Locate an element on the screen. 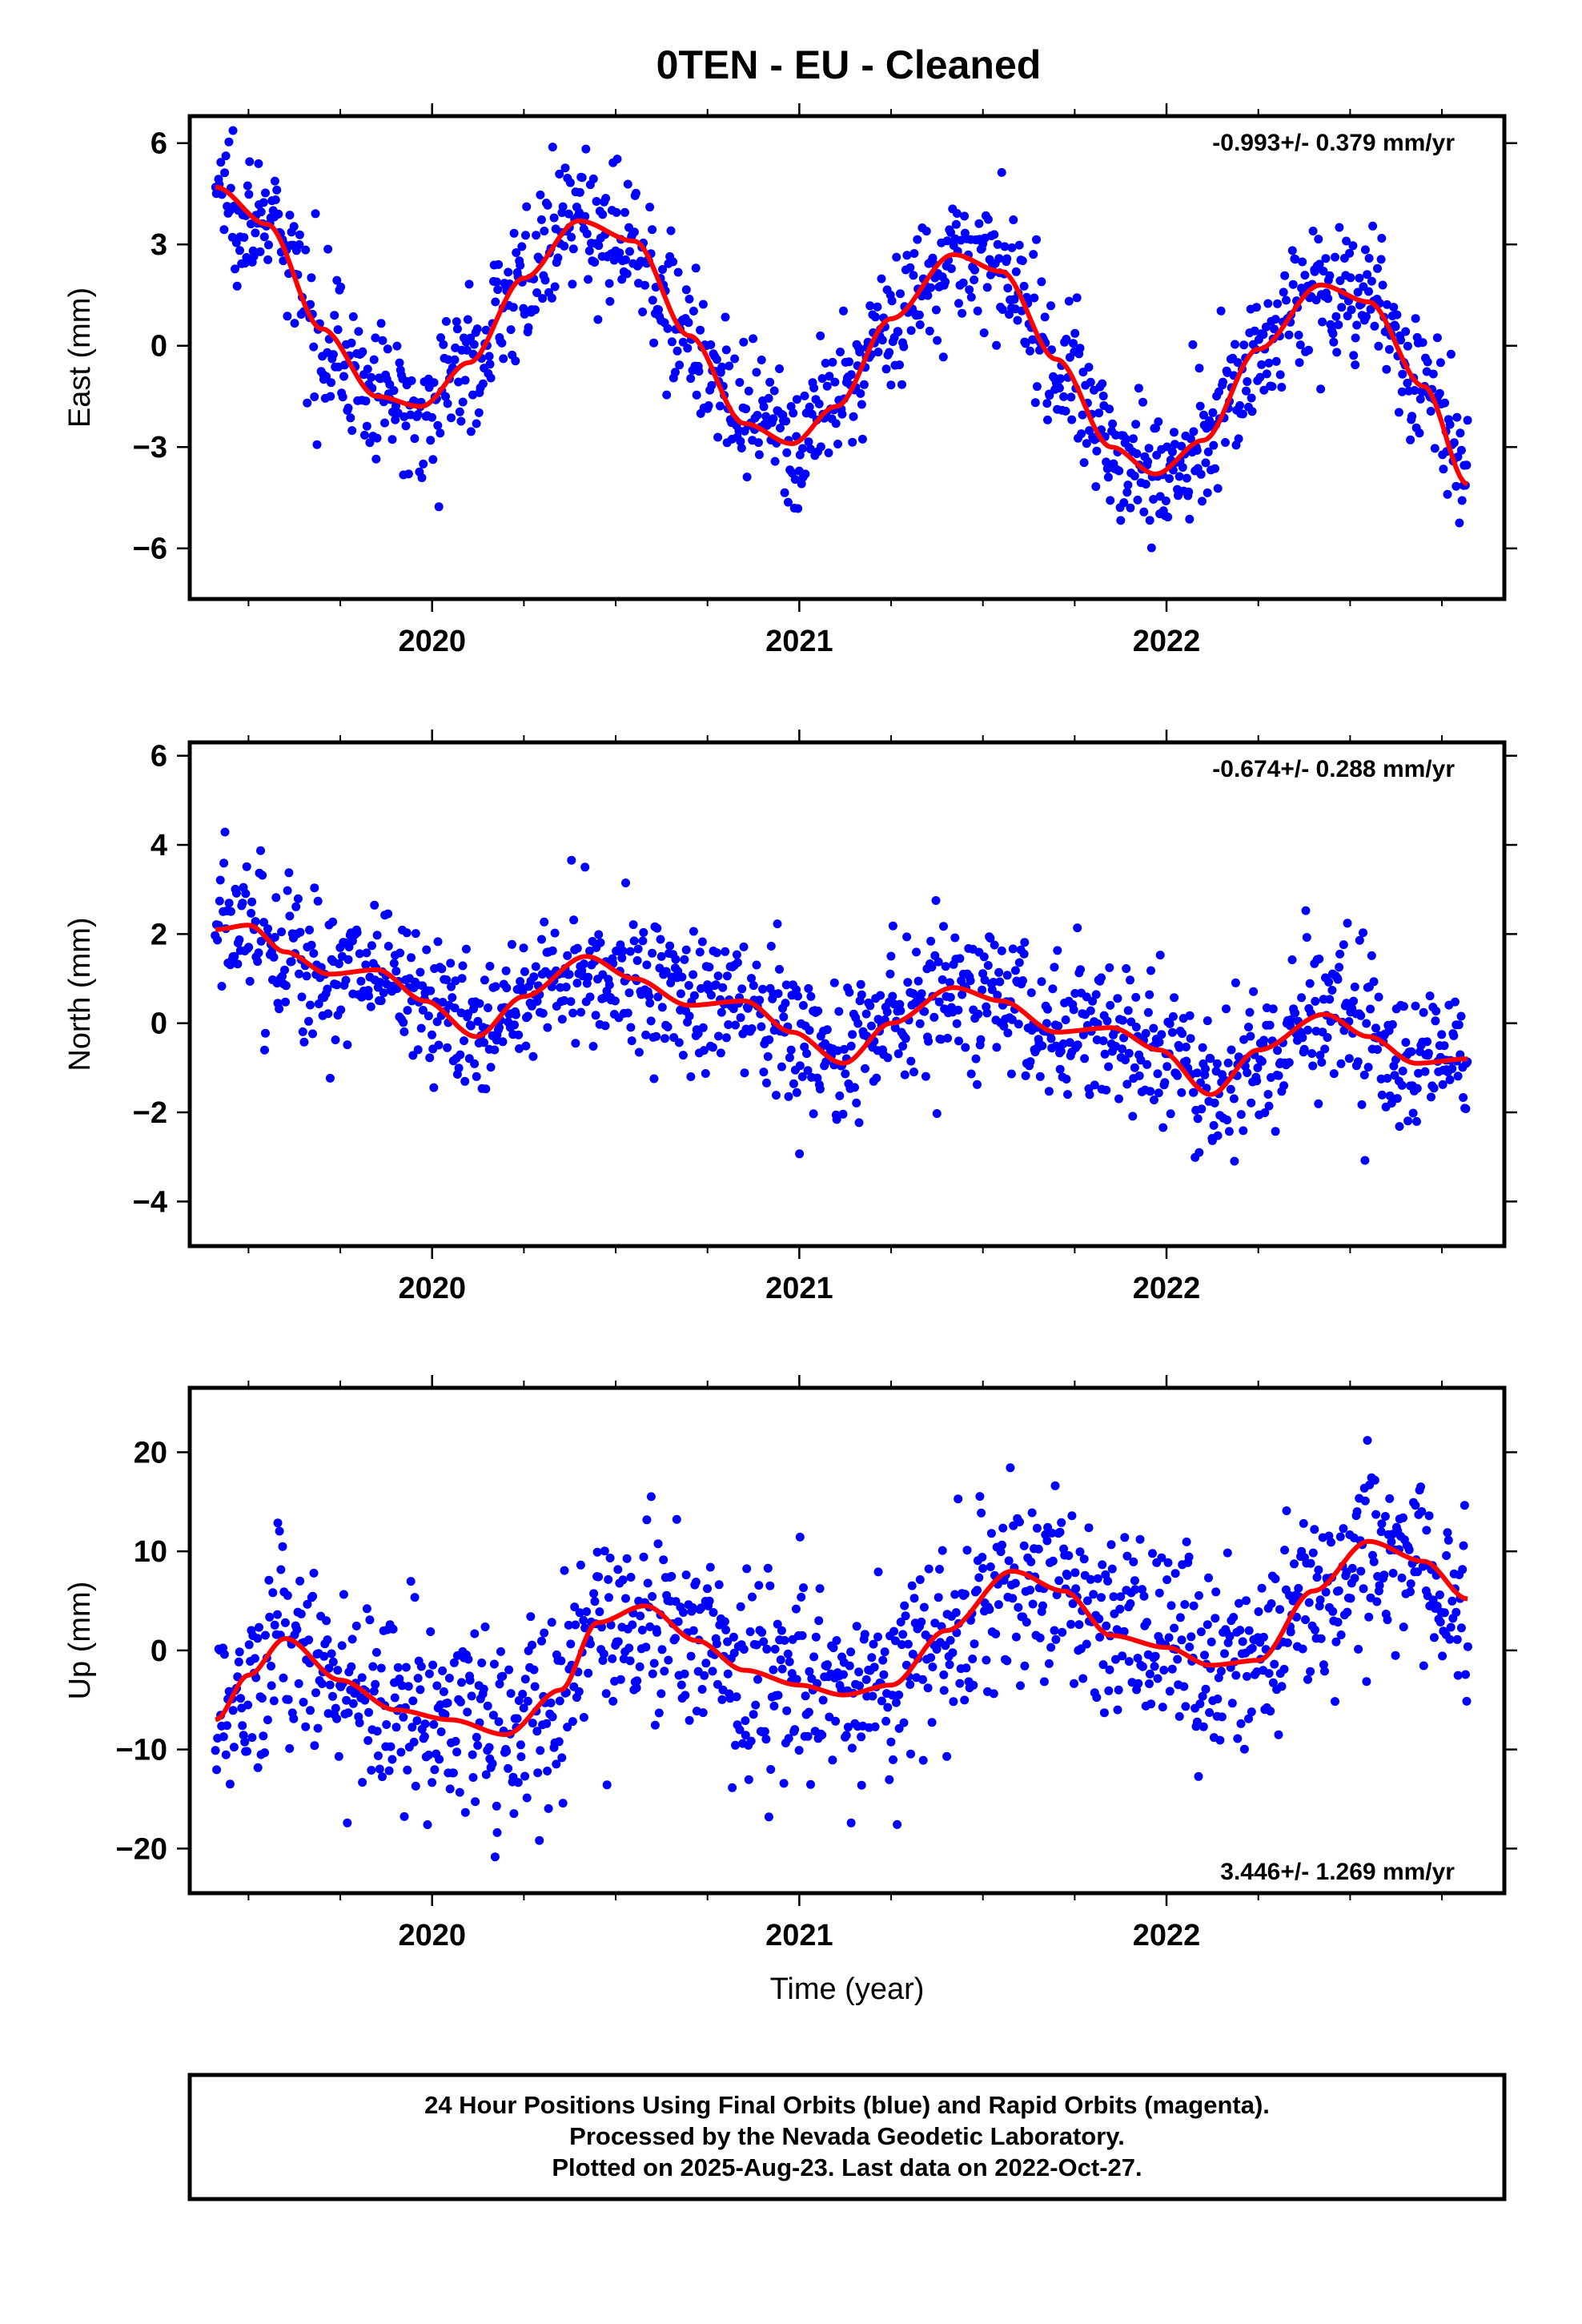  up-fit-line is located at coordinates (842, 1637).